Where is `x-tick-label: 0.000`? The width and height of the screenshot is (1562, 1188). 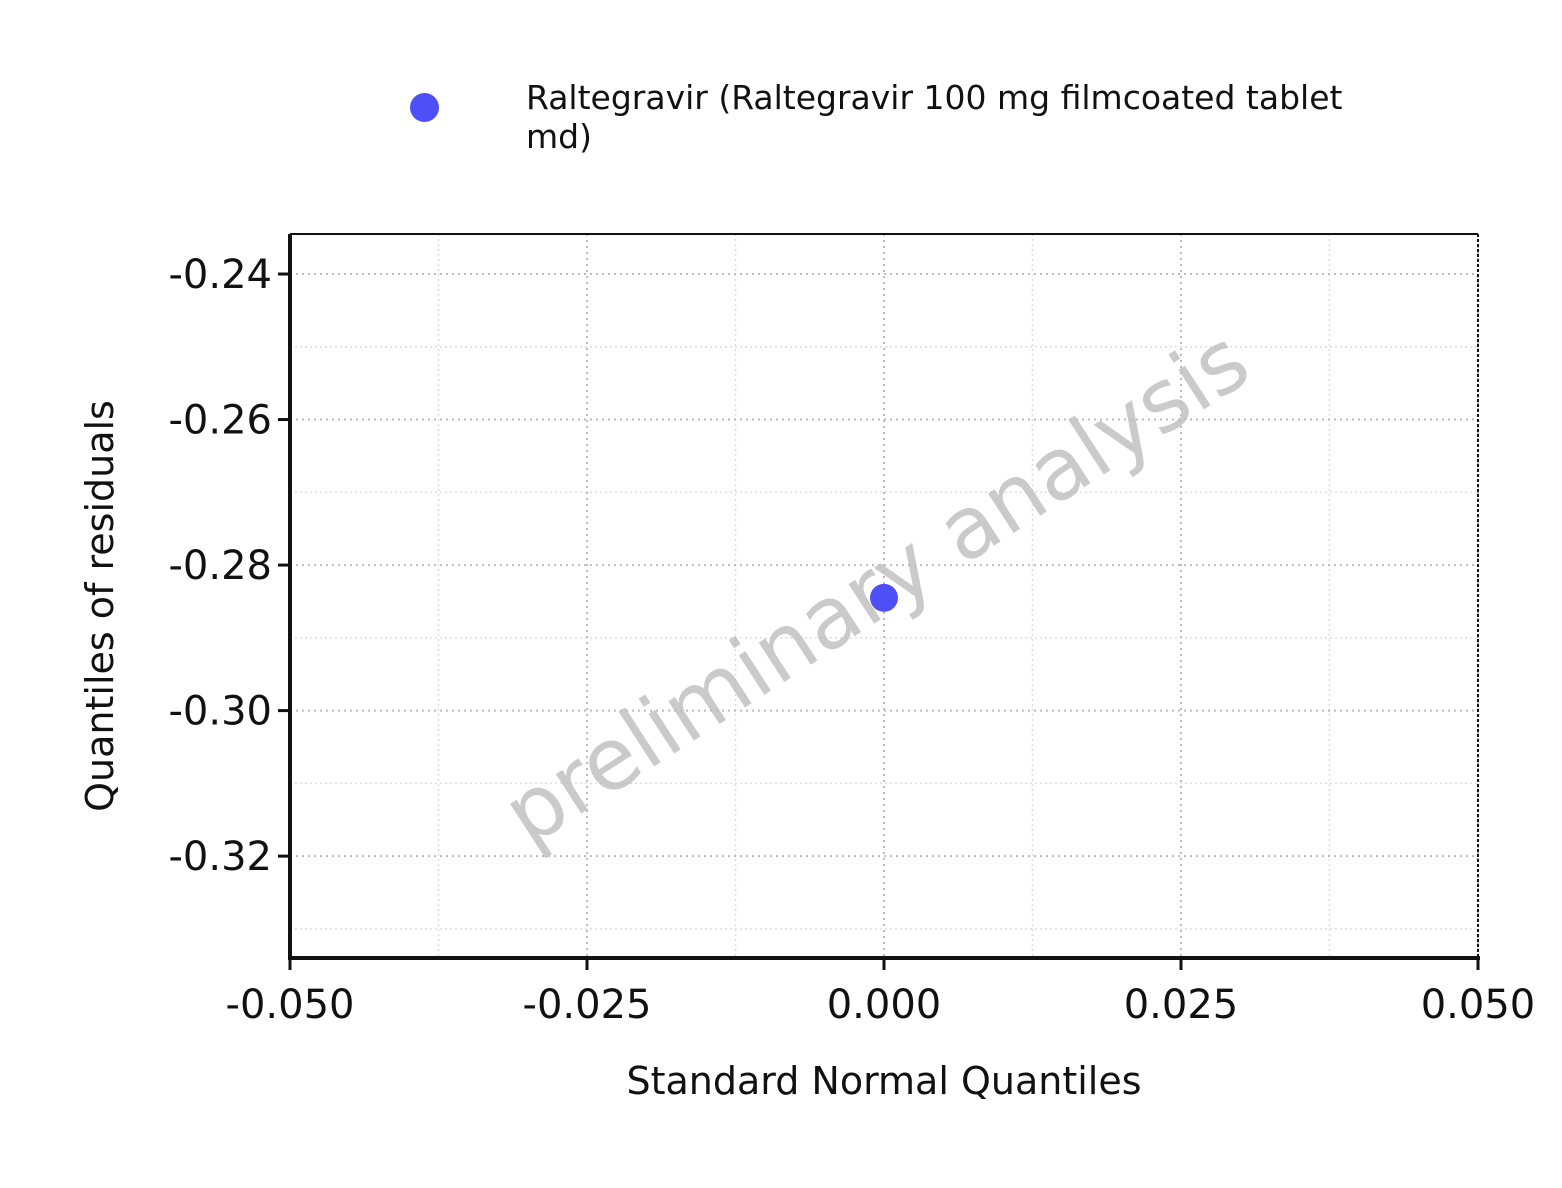 x-tick-label: 0.000 is located at coordinates (884, 1005).